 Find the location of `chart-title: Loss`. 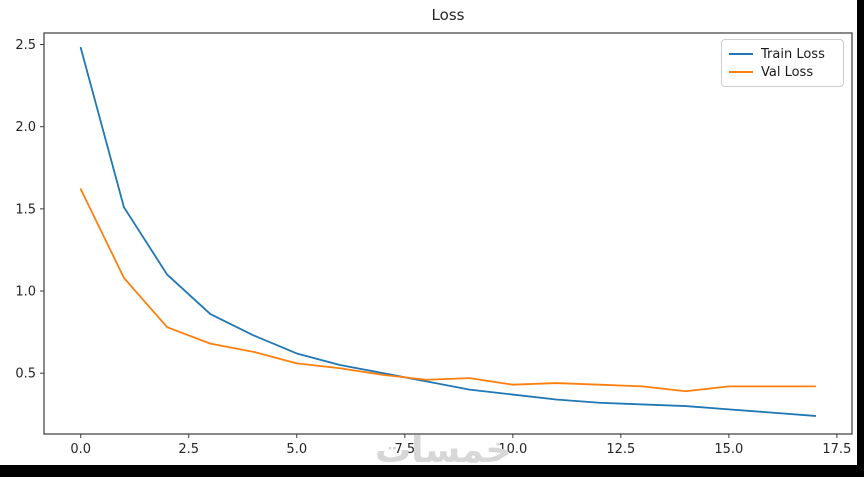

chart-title: Loss is located at coordinates (448, 15).